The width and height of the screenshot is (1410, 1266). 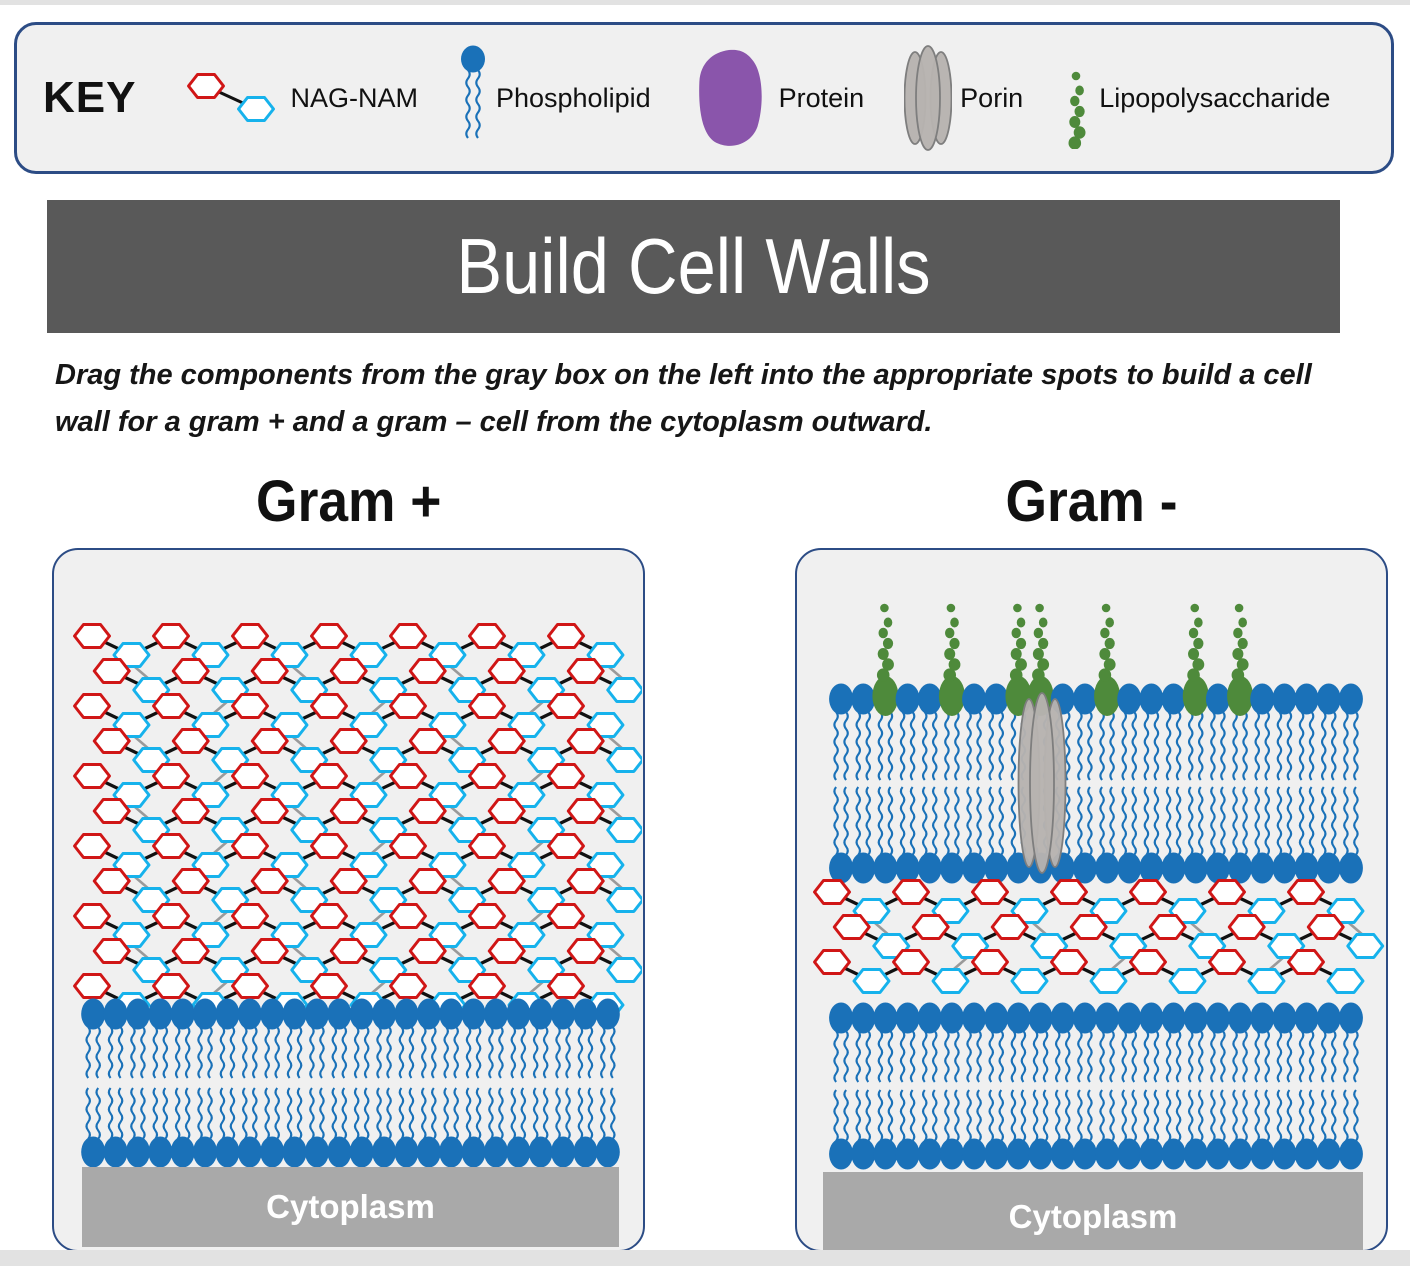 I want to click on key-item-protein: Protein, so click(x=778, y=98).